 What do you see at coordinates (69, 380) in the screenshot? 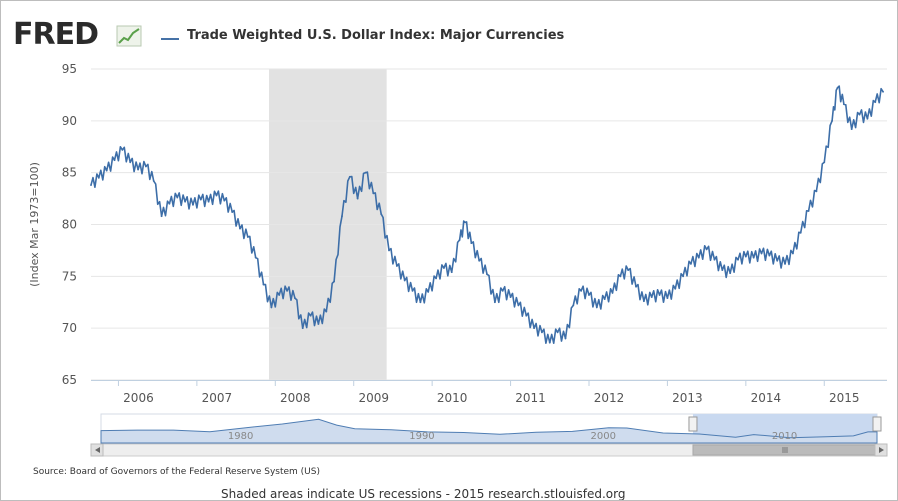
I see `y-tick-label: 65` at bounding box center [69, 380].